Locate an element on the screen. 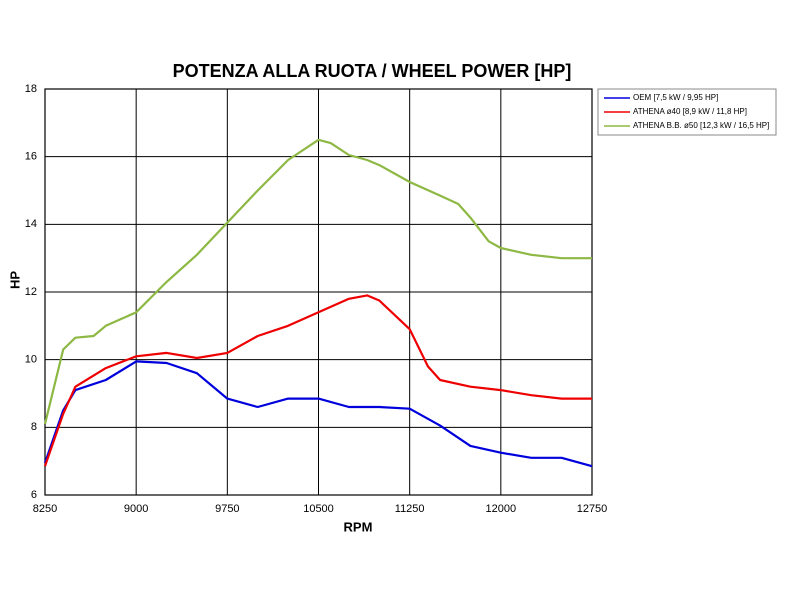 The image size is (800, 600). y-tick-label: 10 is located at coordinates (31, 360).